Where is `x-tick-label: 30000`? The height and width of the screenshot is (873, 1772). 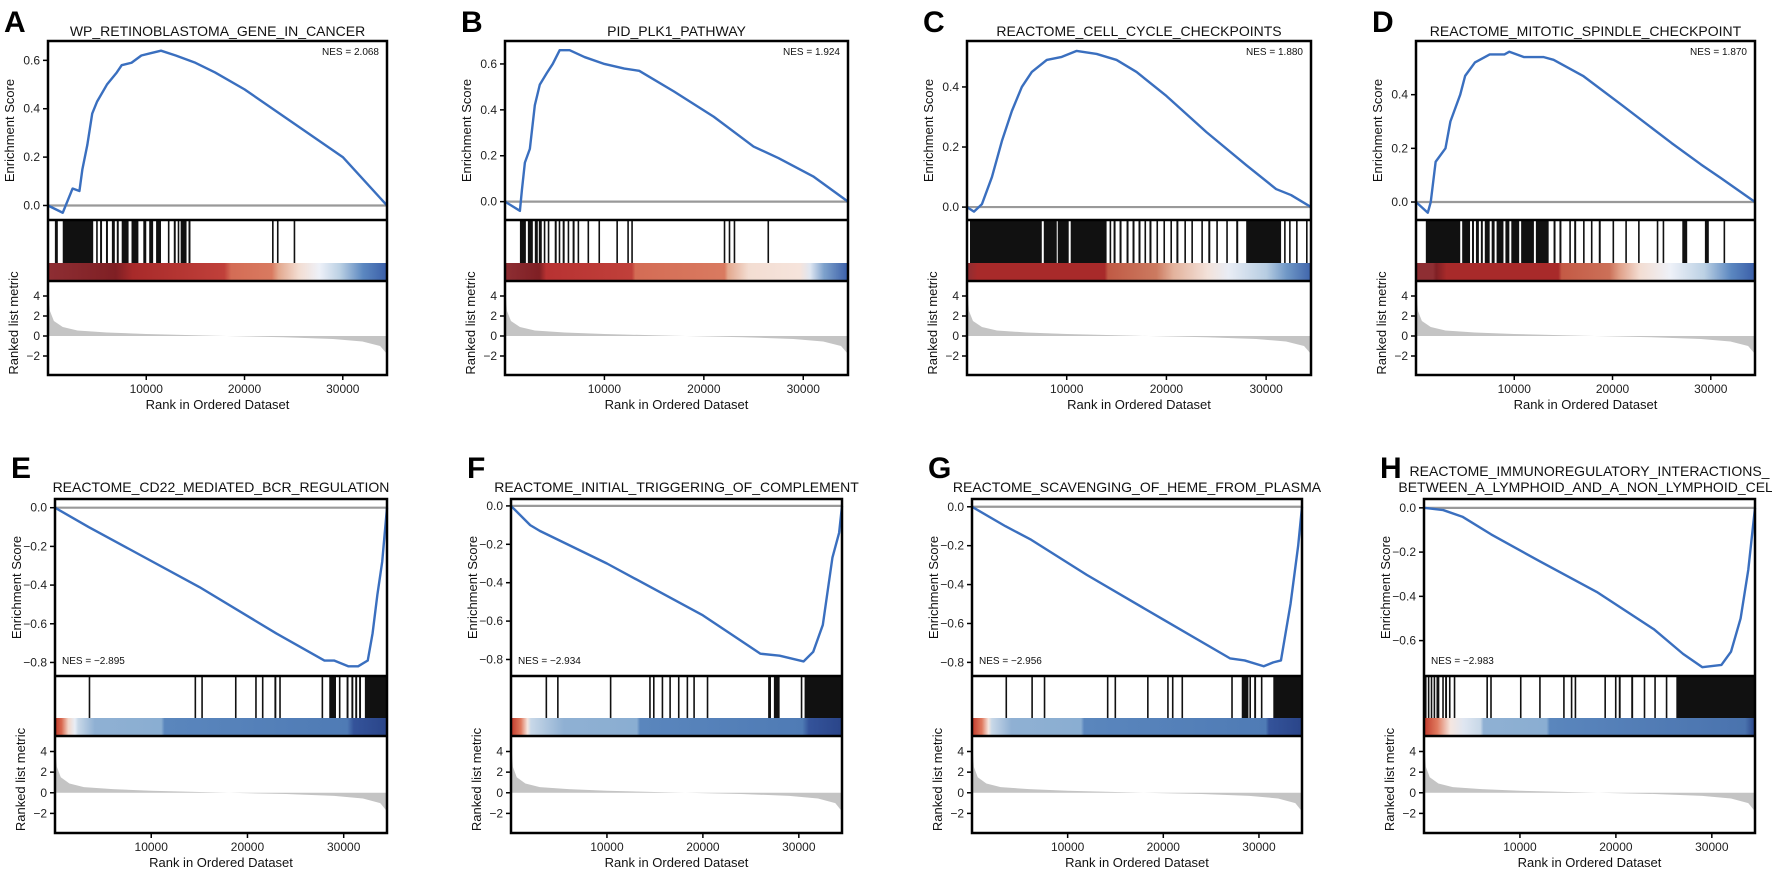
x-tick-label: 30000 is located at coordinates (804, 389).